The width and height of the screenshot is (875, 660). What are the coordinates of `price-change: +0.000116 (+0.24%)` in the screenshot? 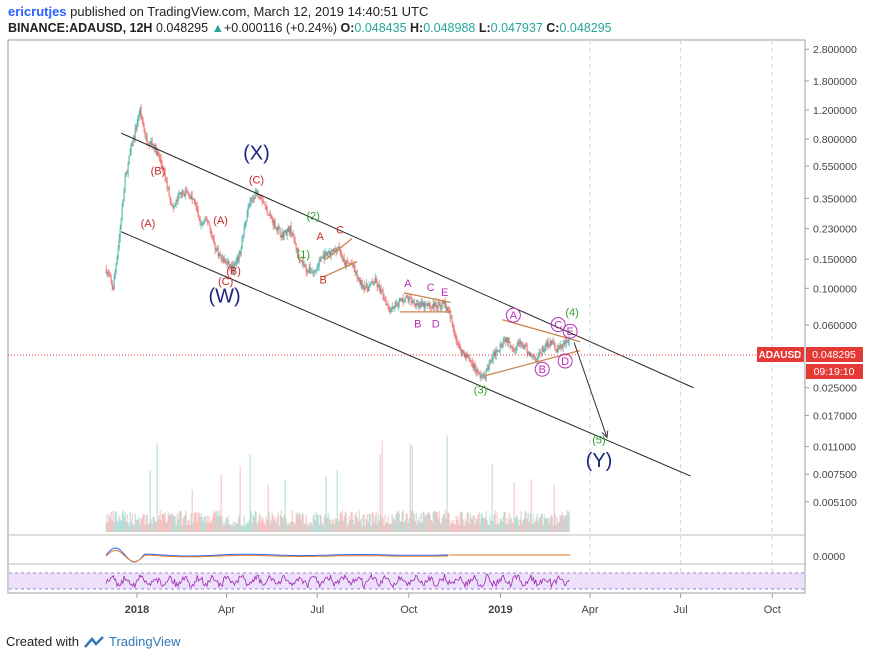 It's located at (280, 28).